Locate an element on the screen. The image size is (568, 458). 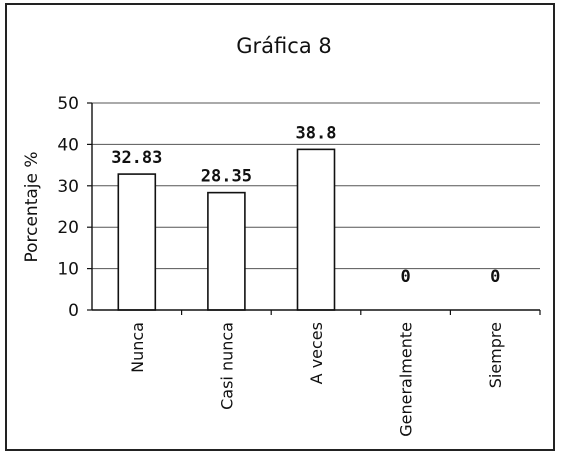
data-label: 38.8 is located at coordinates (316, 133).